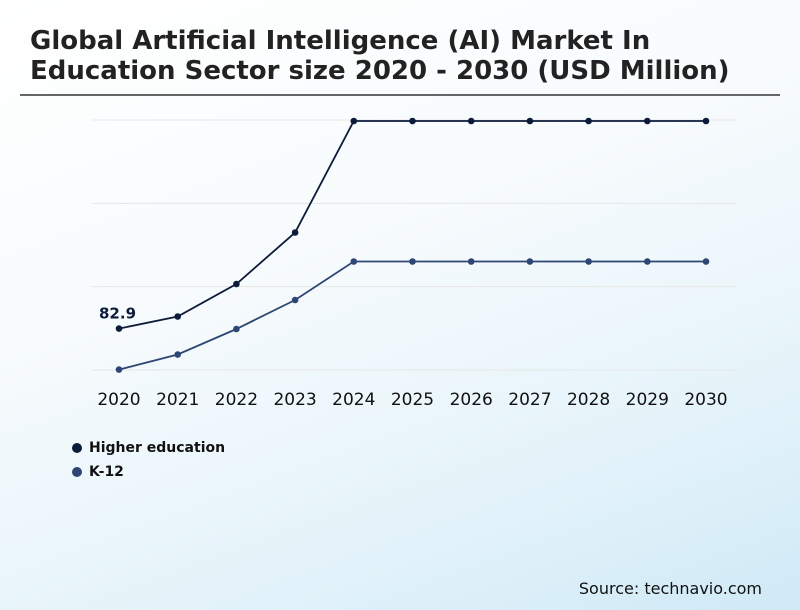  Describe the element at coordinates (106, 472) in the screenshot. I see `legend-label-k12: K-12` at that location.